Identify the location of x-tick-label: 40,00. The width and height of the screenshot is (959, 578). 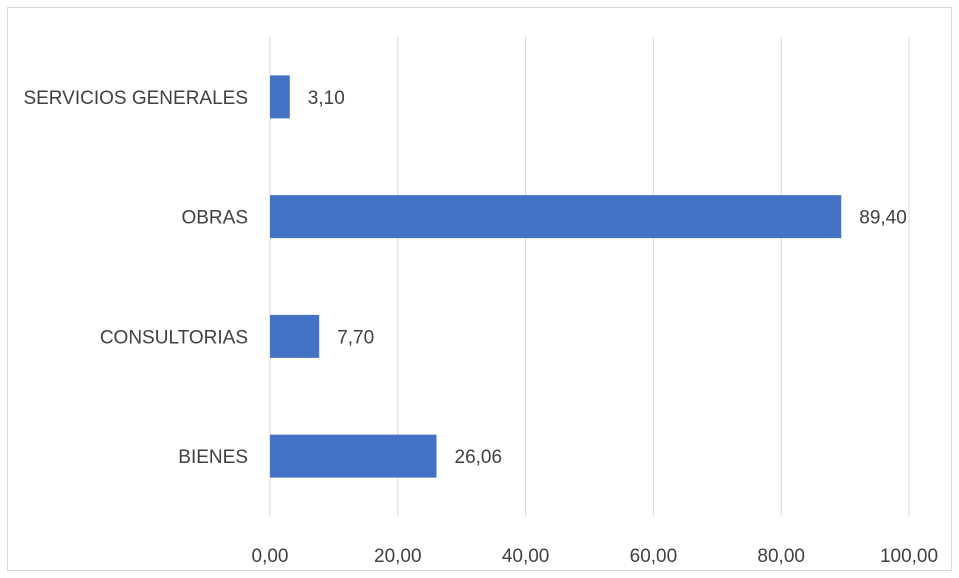
(526, 556).